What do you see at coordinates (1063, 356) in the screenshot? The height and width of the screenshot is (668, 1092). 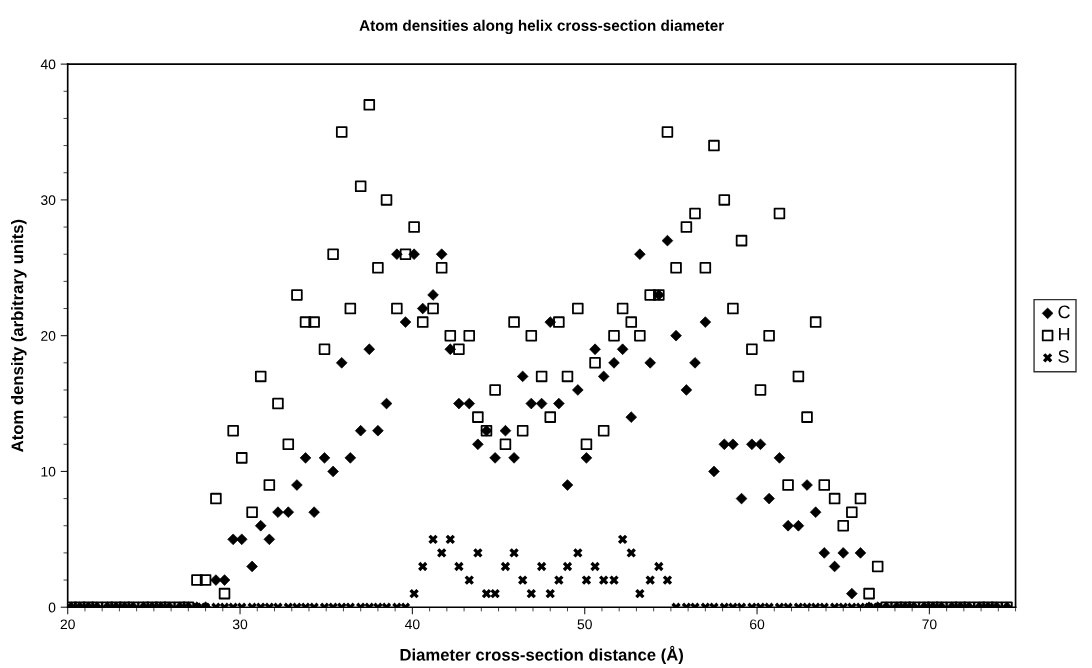 I see `legend-label: S` at bounding box center [1063, 356].